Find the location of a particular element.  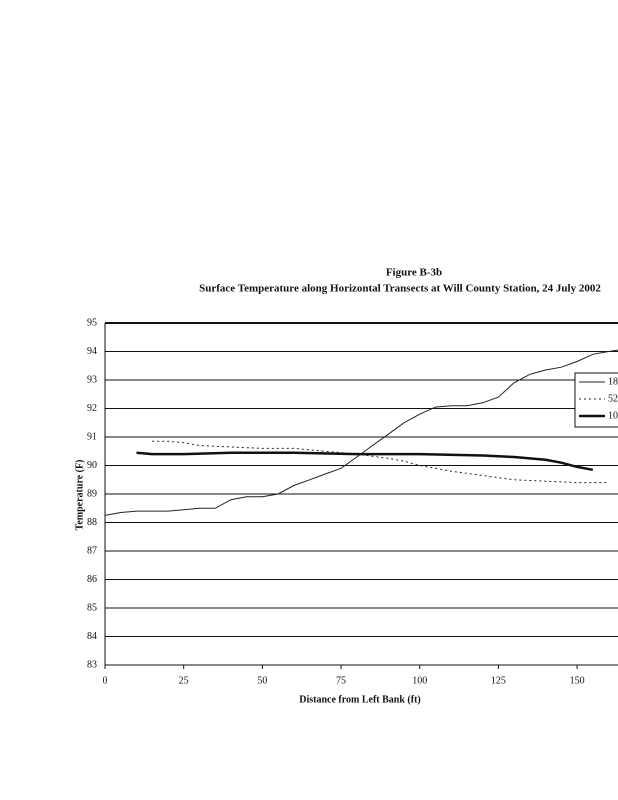

y-tick-label: 89 is located at coordinates (92, 493).